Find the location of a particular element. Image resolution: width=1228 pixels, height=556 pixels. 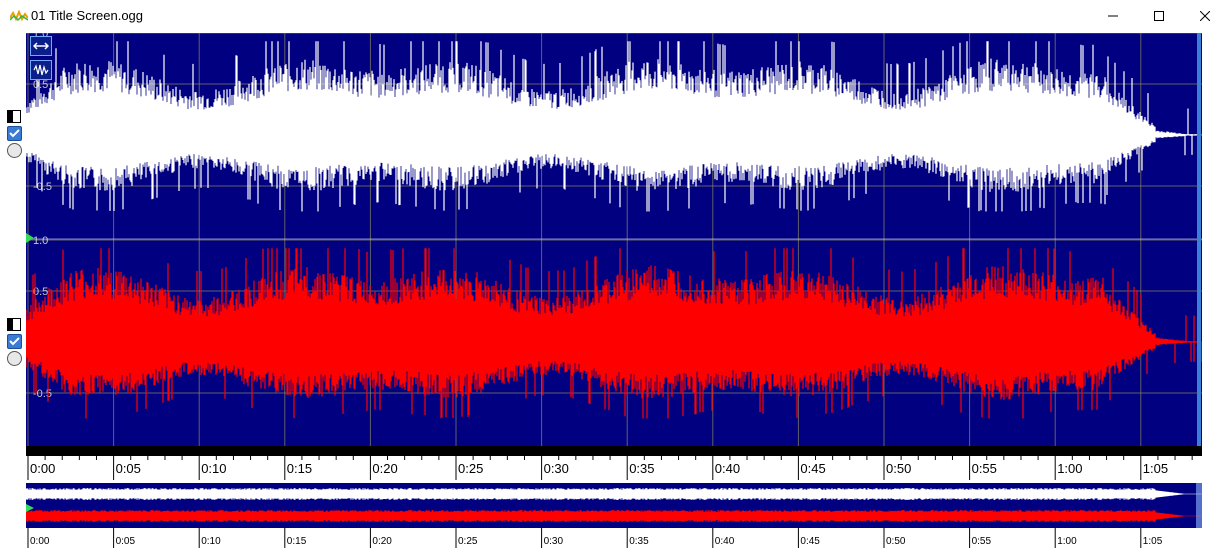

overview-time-label: 0:10 is located at coordinates (211, 541).